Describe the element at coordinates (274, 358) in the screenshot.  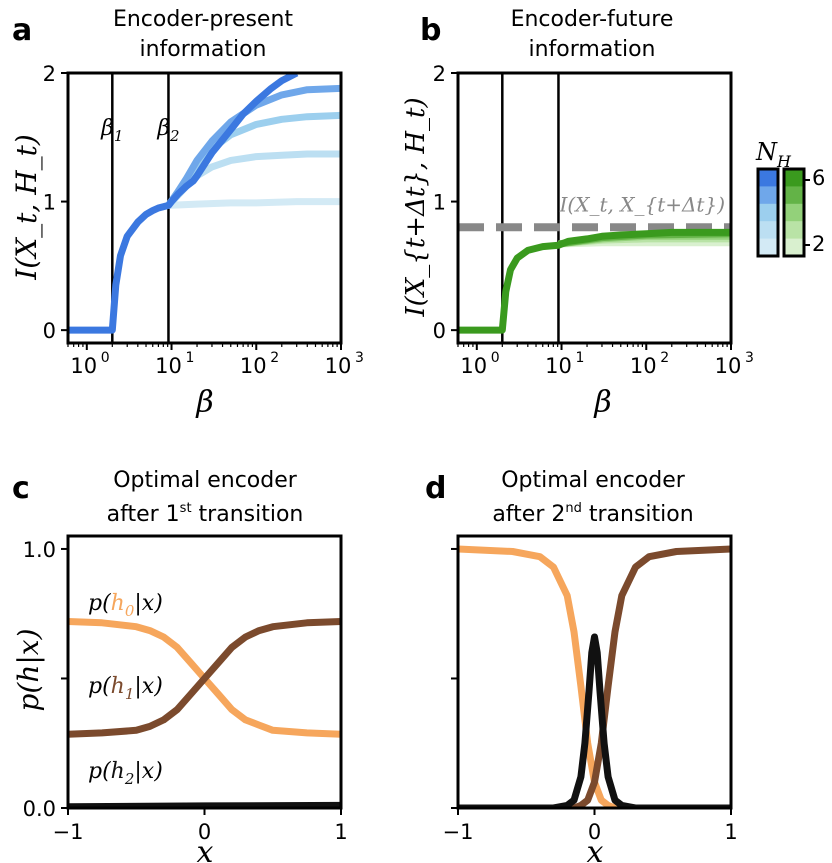
I see `panel-a-xtick-exp-2: 2` at that location.